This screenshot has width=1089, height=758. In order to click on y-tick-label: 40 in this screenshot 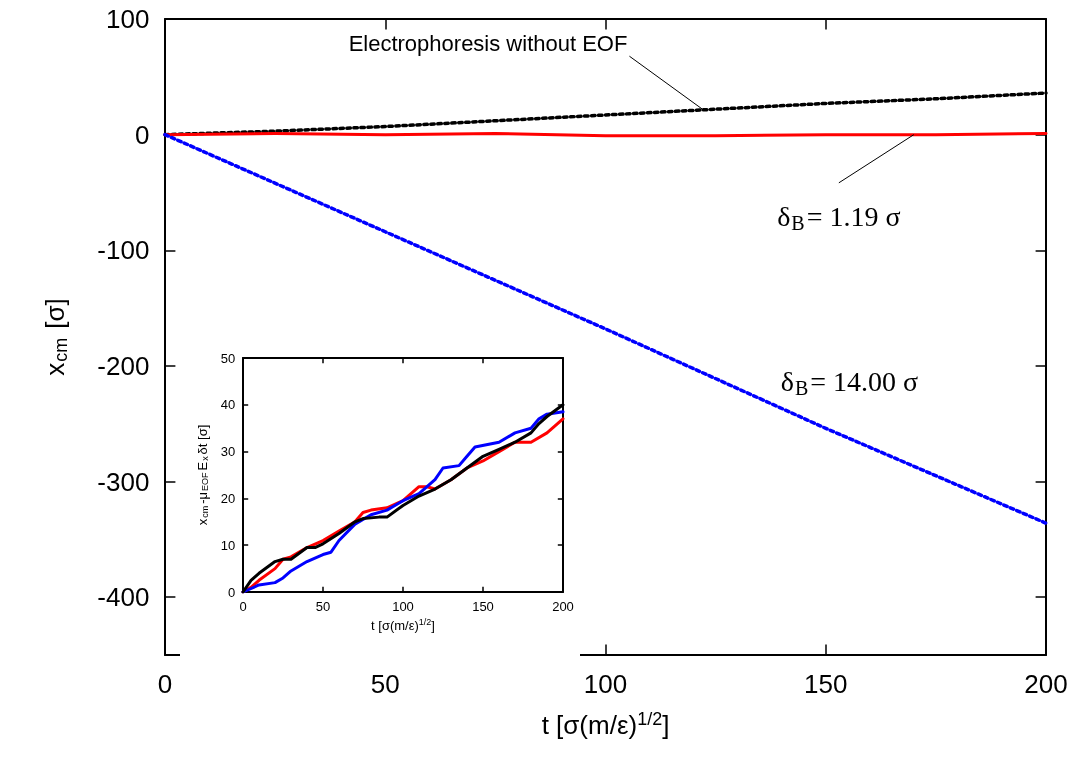, I will do `click(228, 405)`.